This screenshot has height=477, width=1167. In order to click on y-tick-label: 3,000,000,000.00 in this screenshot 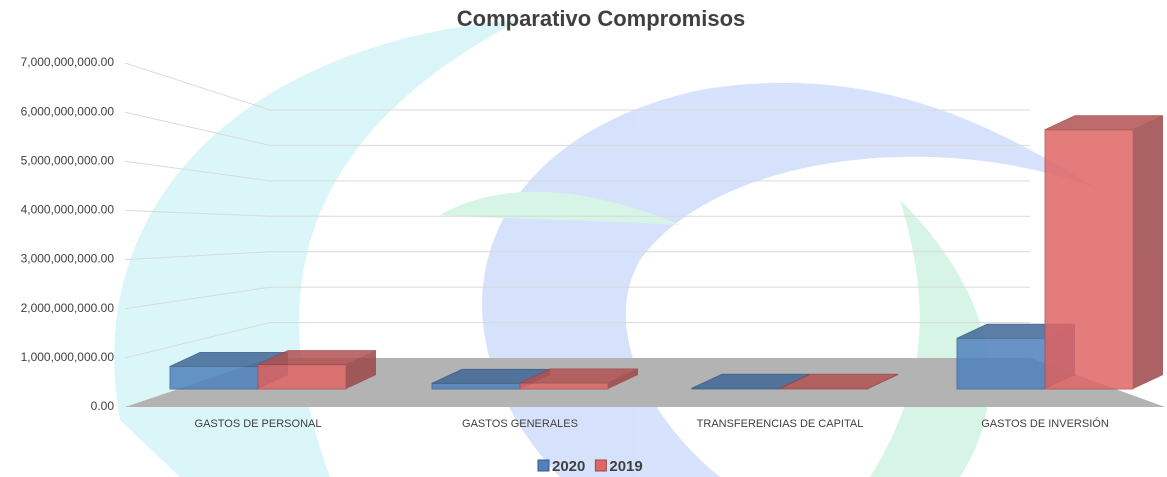, I will do `click(68, 259)`.